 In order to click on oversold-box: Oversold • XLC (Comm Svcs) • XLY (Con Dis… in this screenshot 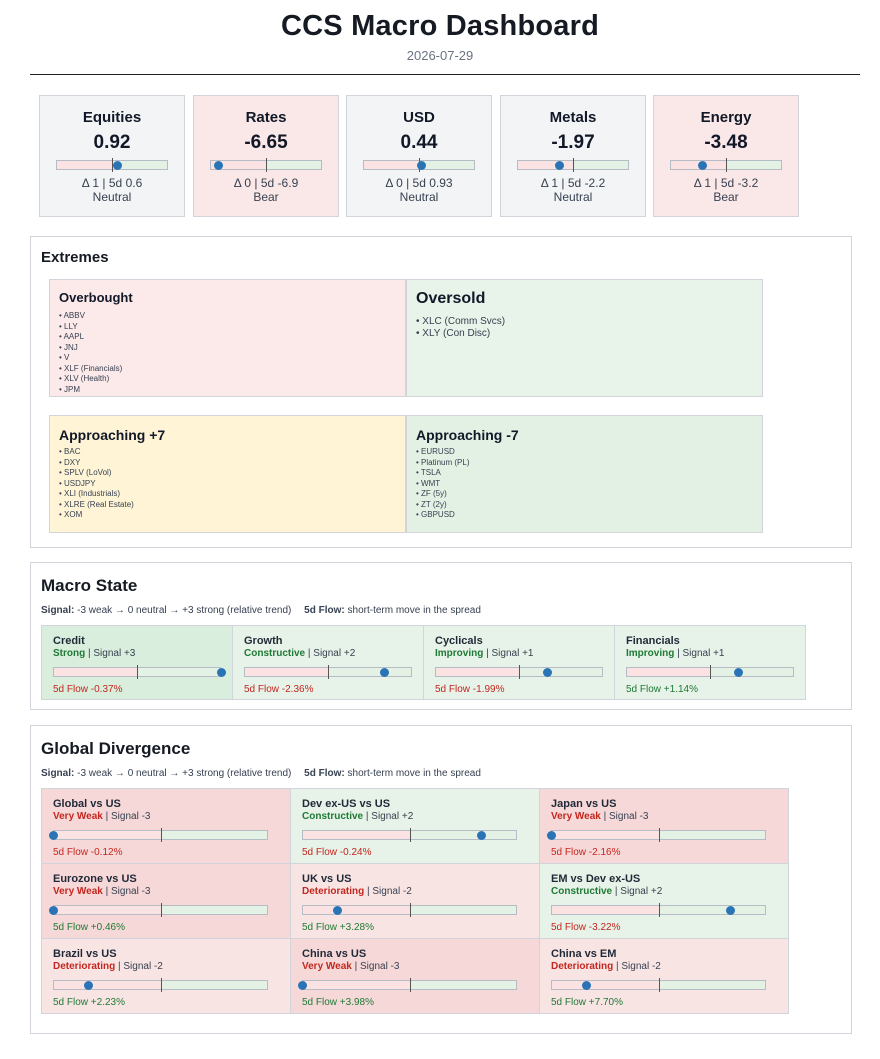, I will do `click(584, 338)`.